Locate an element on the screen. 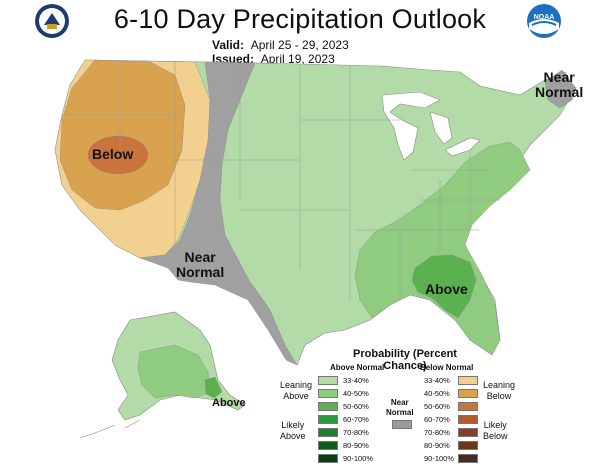  label-below-west: Below is located at coordinates (113, 154).